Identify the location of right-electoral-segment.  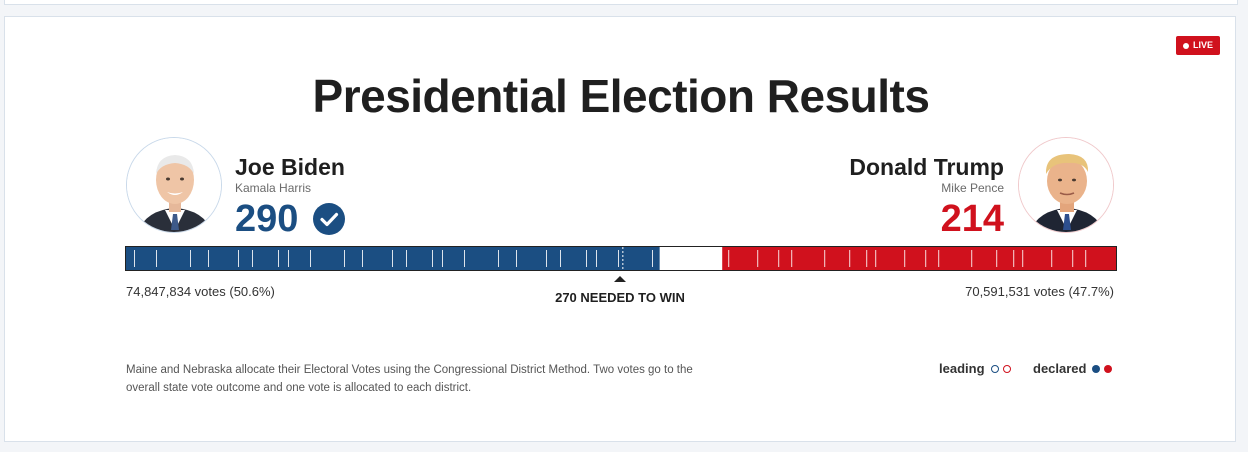
(919, 258).